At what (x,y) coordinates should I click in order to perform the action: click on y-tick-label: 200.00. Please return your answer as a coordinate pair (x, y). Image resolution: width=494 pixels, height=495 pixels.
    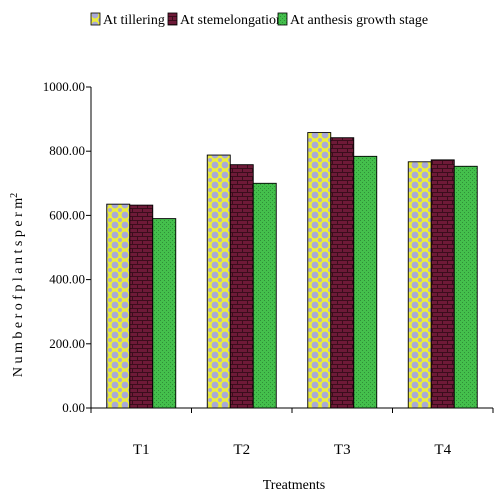
    Looking at the image, I should click on (67, 343).